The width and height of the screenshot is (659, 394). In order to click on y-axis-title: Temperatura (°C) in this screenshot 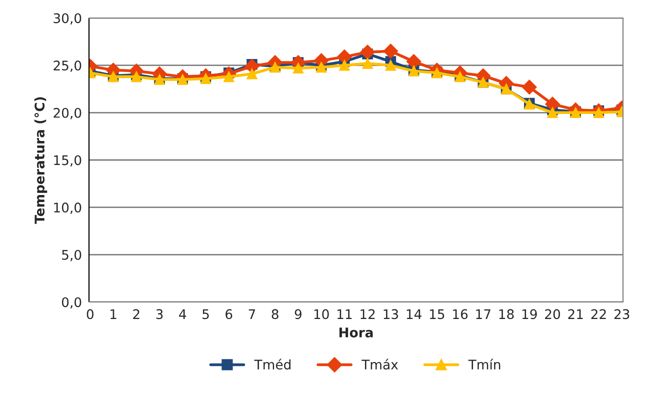, I will do `click(41, 160)`.